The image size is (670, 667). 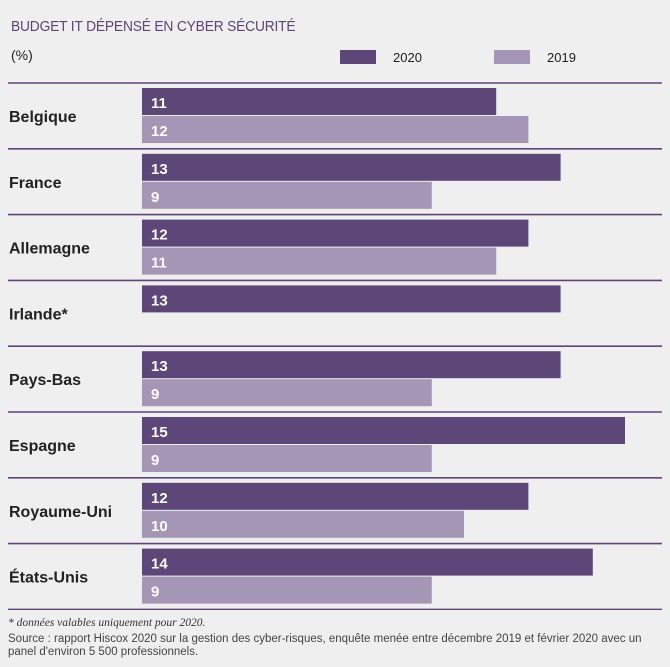 I want to click on category-label: Irlande*, so click(x=38, y=314).